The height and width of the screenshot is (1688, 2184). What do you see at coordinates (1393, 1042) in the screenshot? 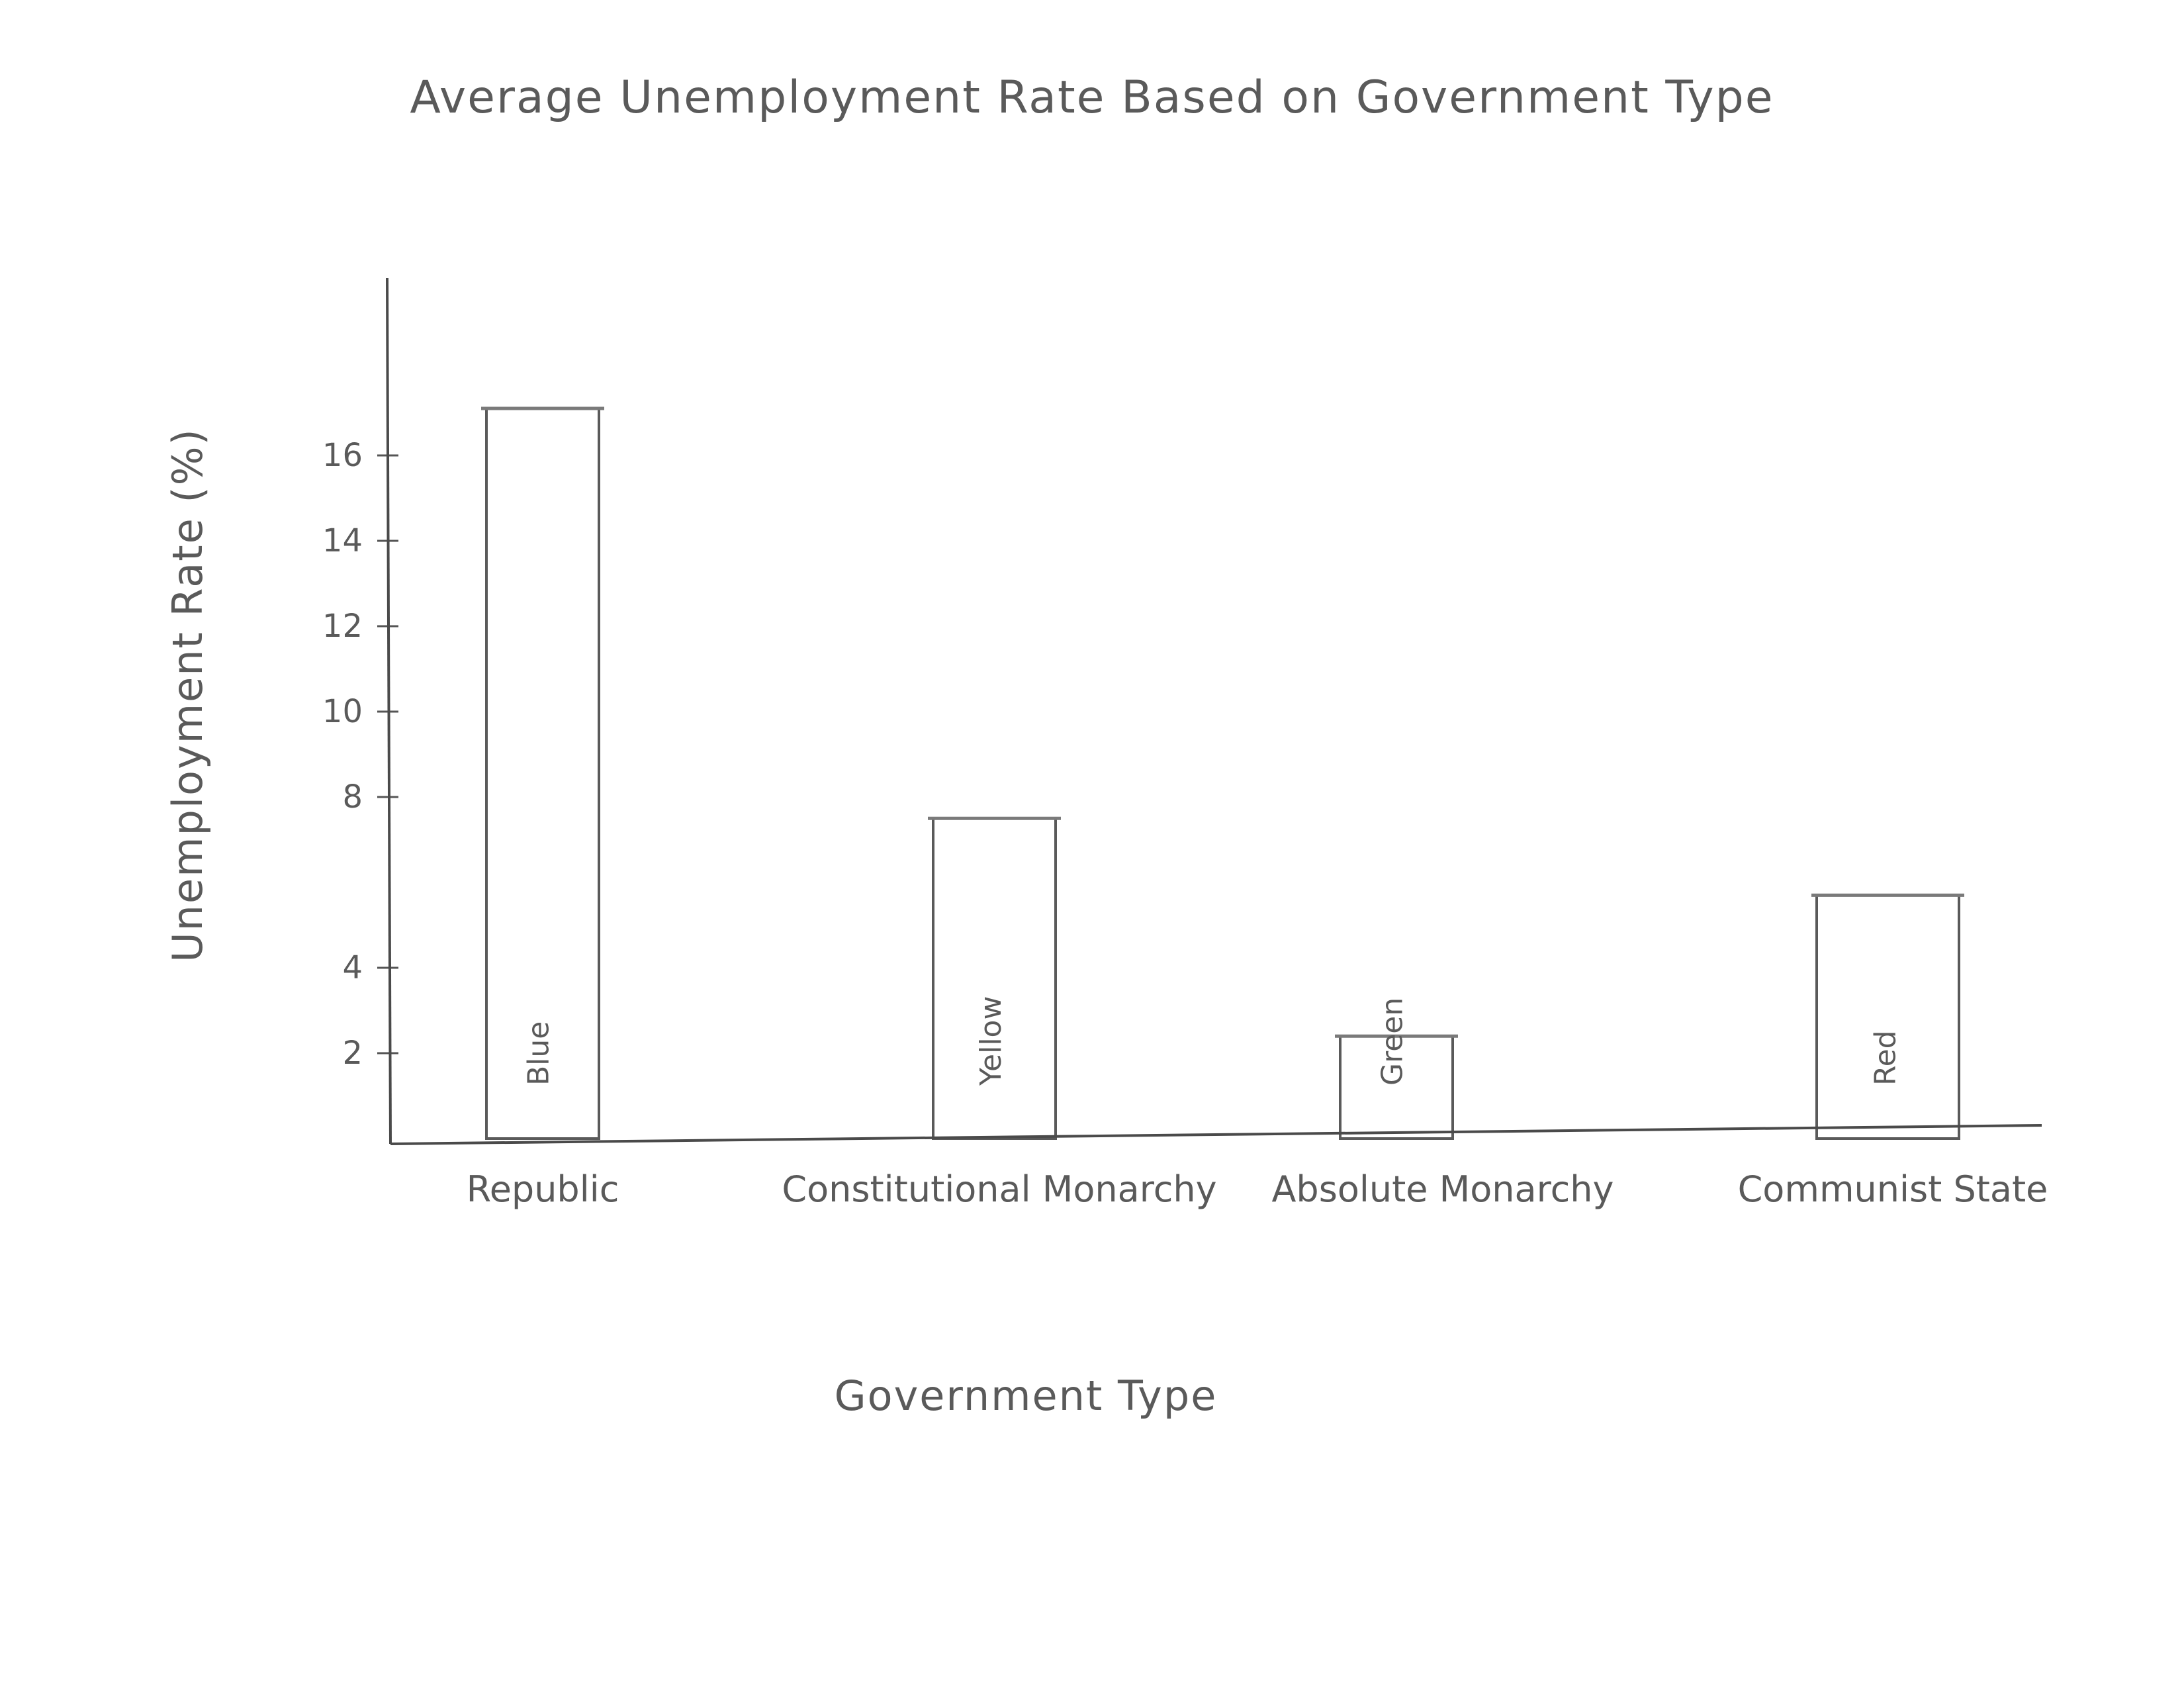
I see `bar-color-label: Green` at bounding box center [1393, 1042].